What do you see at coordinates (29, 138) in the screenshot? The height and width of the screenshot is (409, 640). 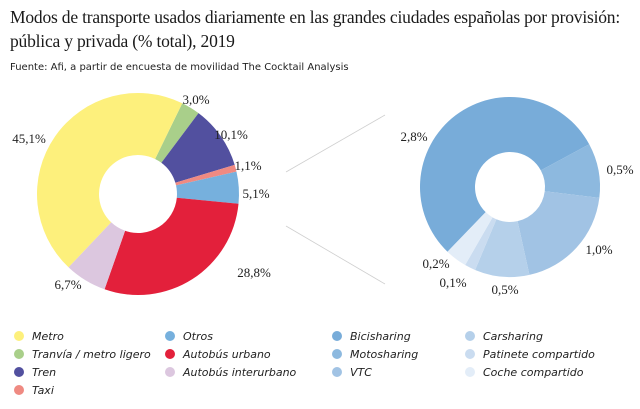 I see `data-label-metro: 45,1%` at bounding box center [29, 138].